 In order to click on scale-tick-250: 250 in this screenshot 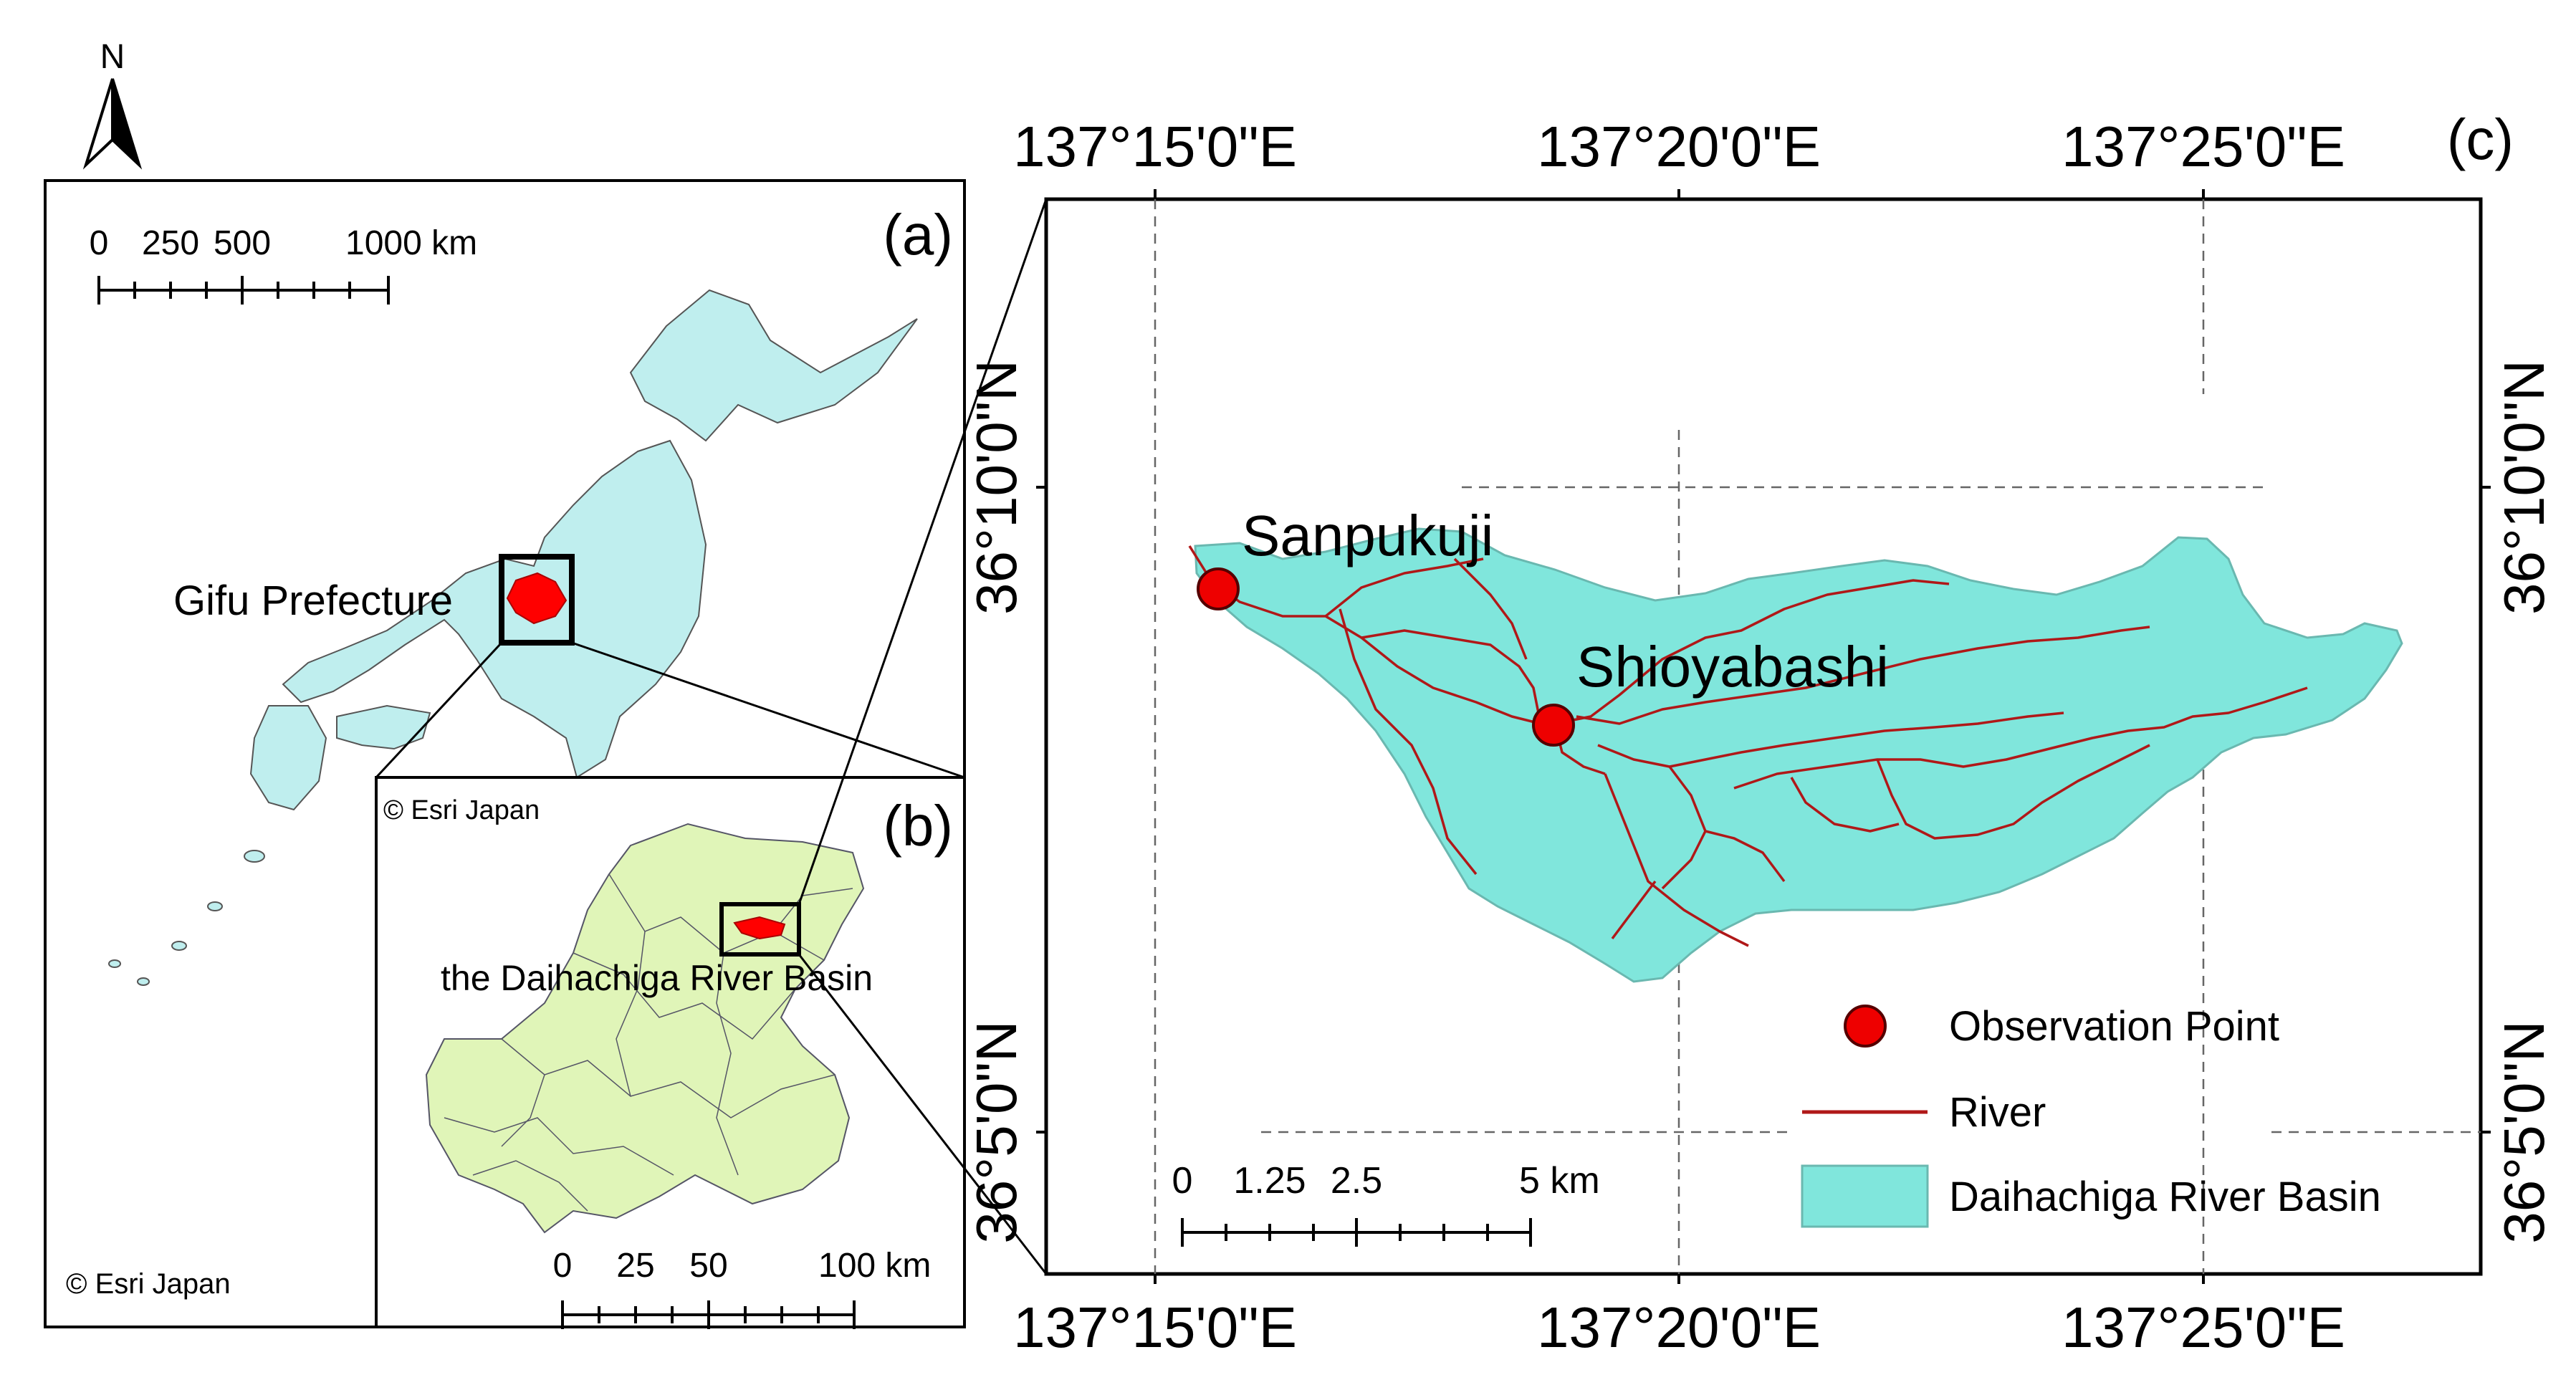, I will do `click(171, 243)`.